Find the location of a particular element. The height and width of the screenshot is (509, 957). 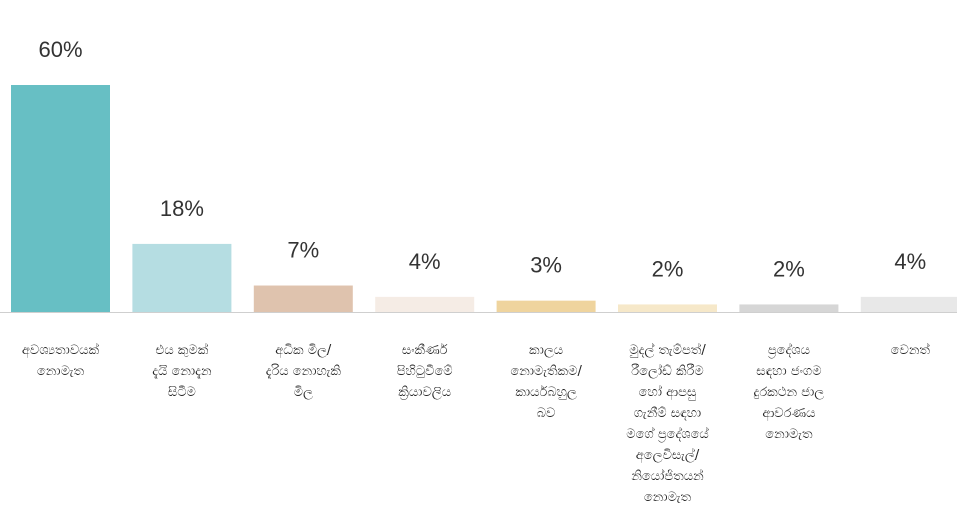

value-label: 60% is located at coordinates (60, 49).